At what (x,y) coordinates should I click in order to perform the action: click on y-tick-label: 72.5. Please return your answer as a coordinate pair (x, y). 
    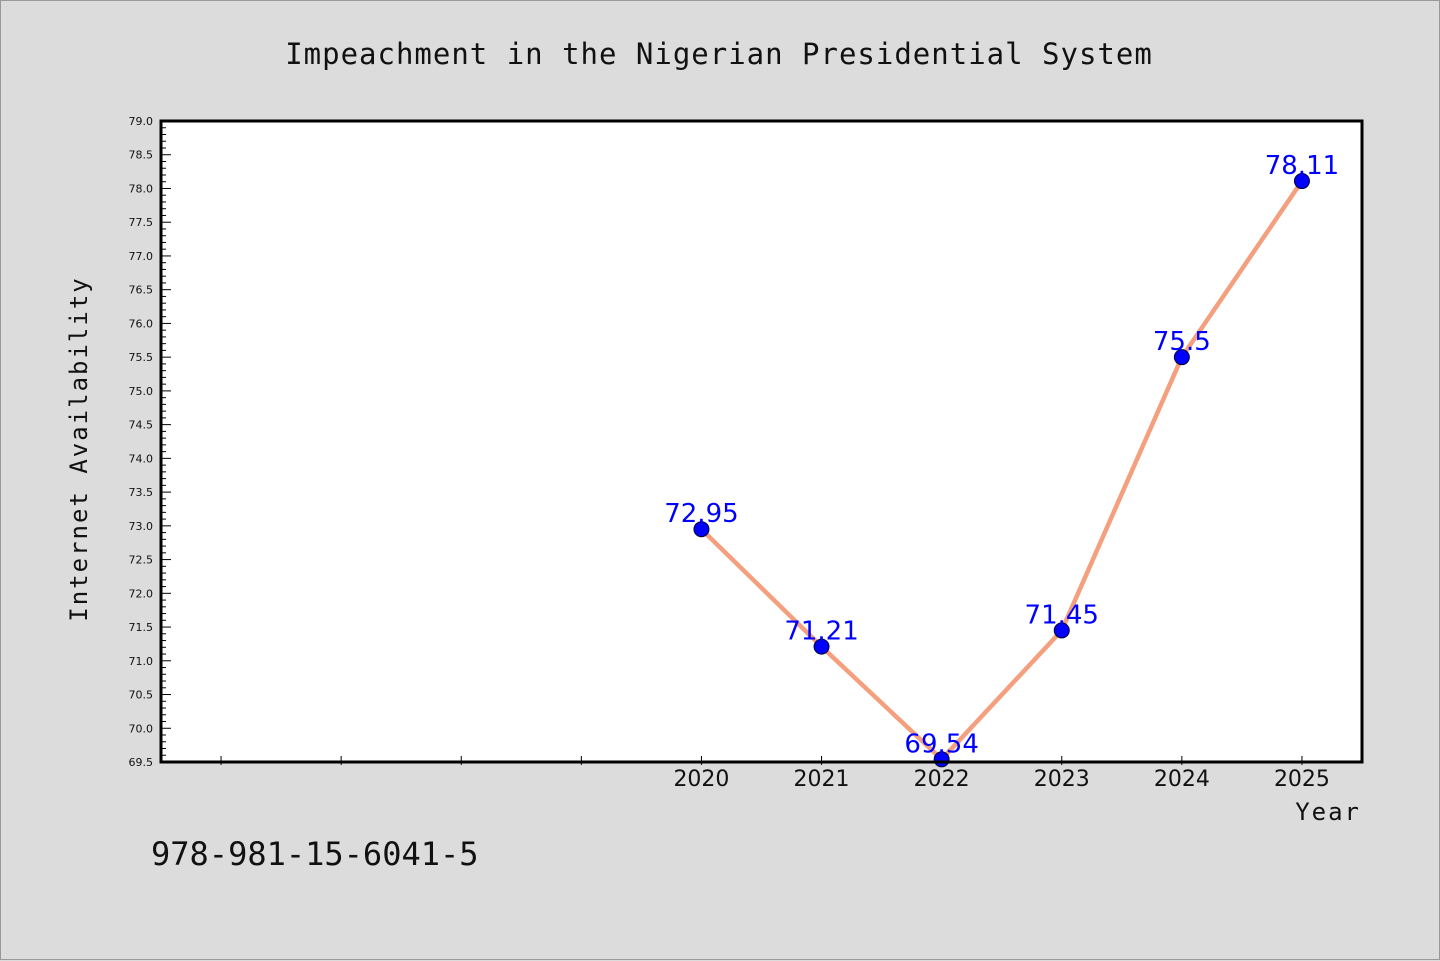
    Looking at the image, I should click on (141, 560).